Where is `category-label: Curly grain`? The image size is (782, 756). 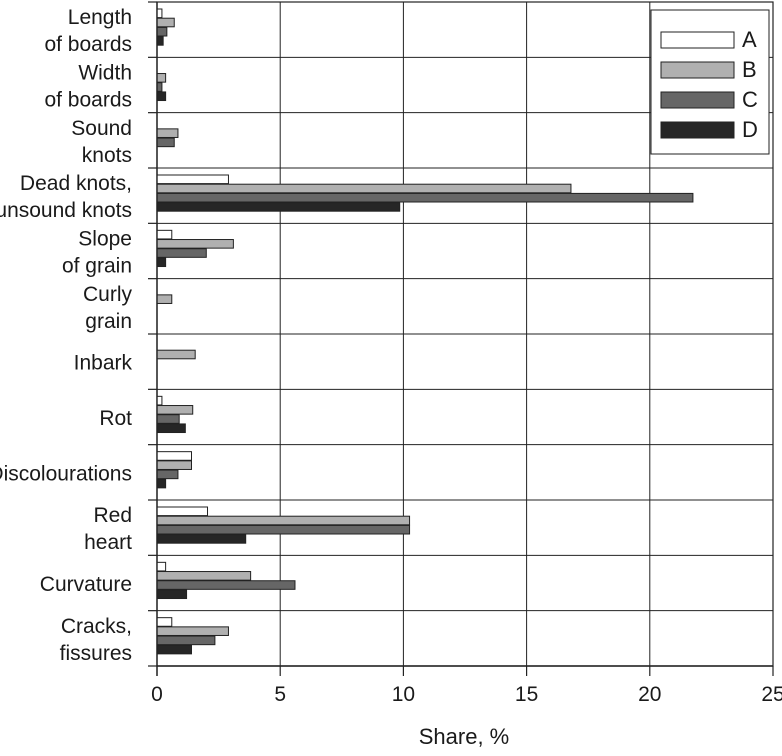 category-label: Curly grain is located at coordinates (108, 308).